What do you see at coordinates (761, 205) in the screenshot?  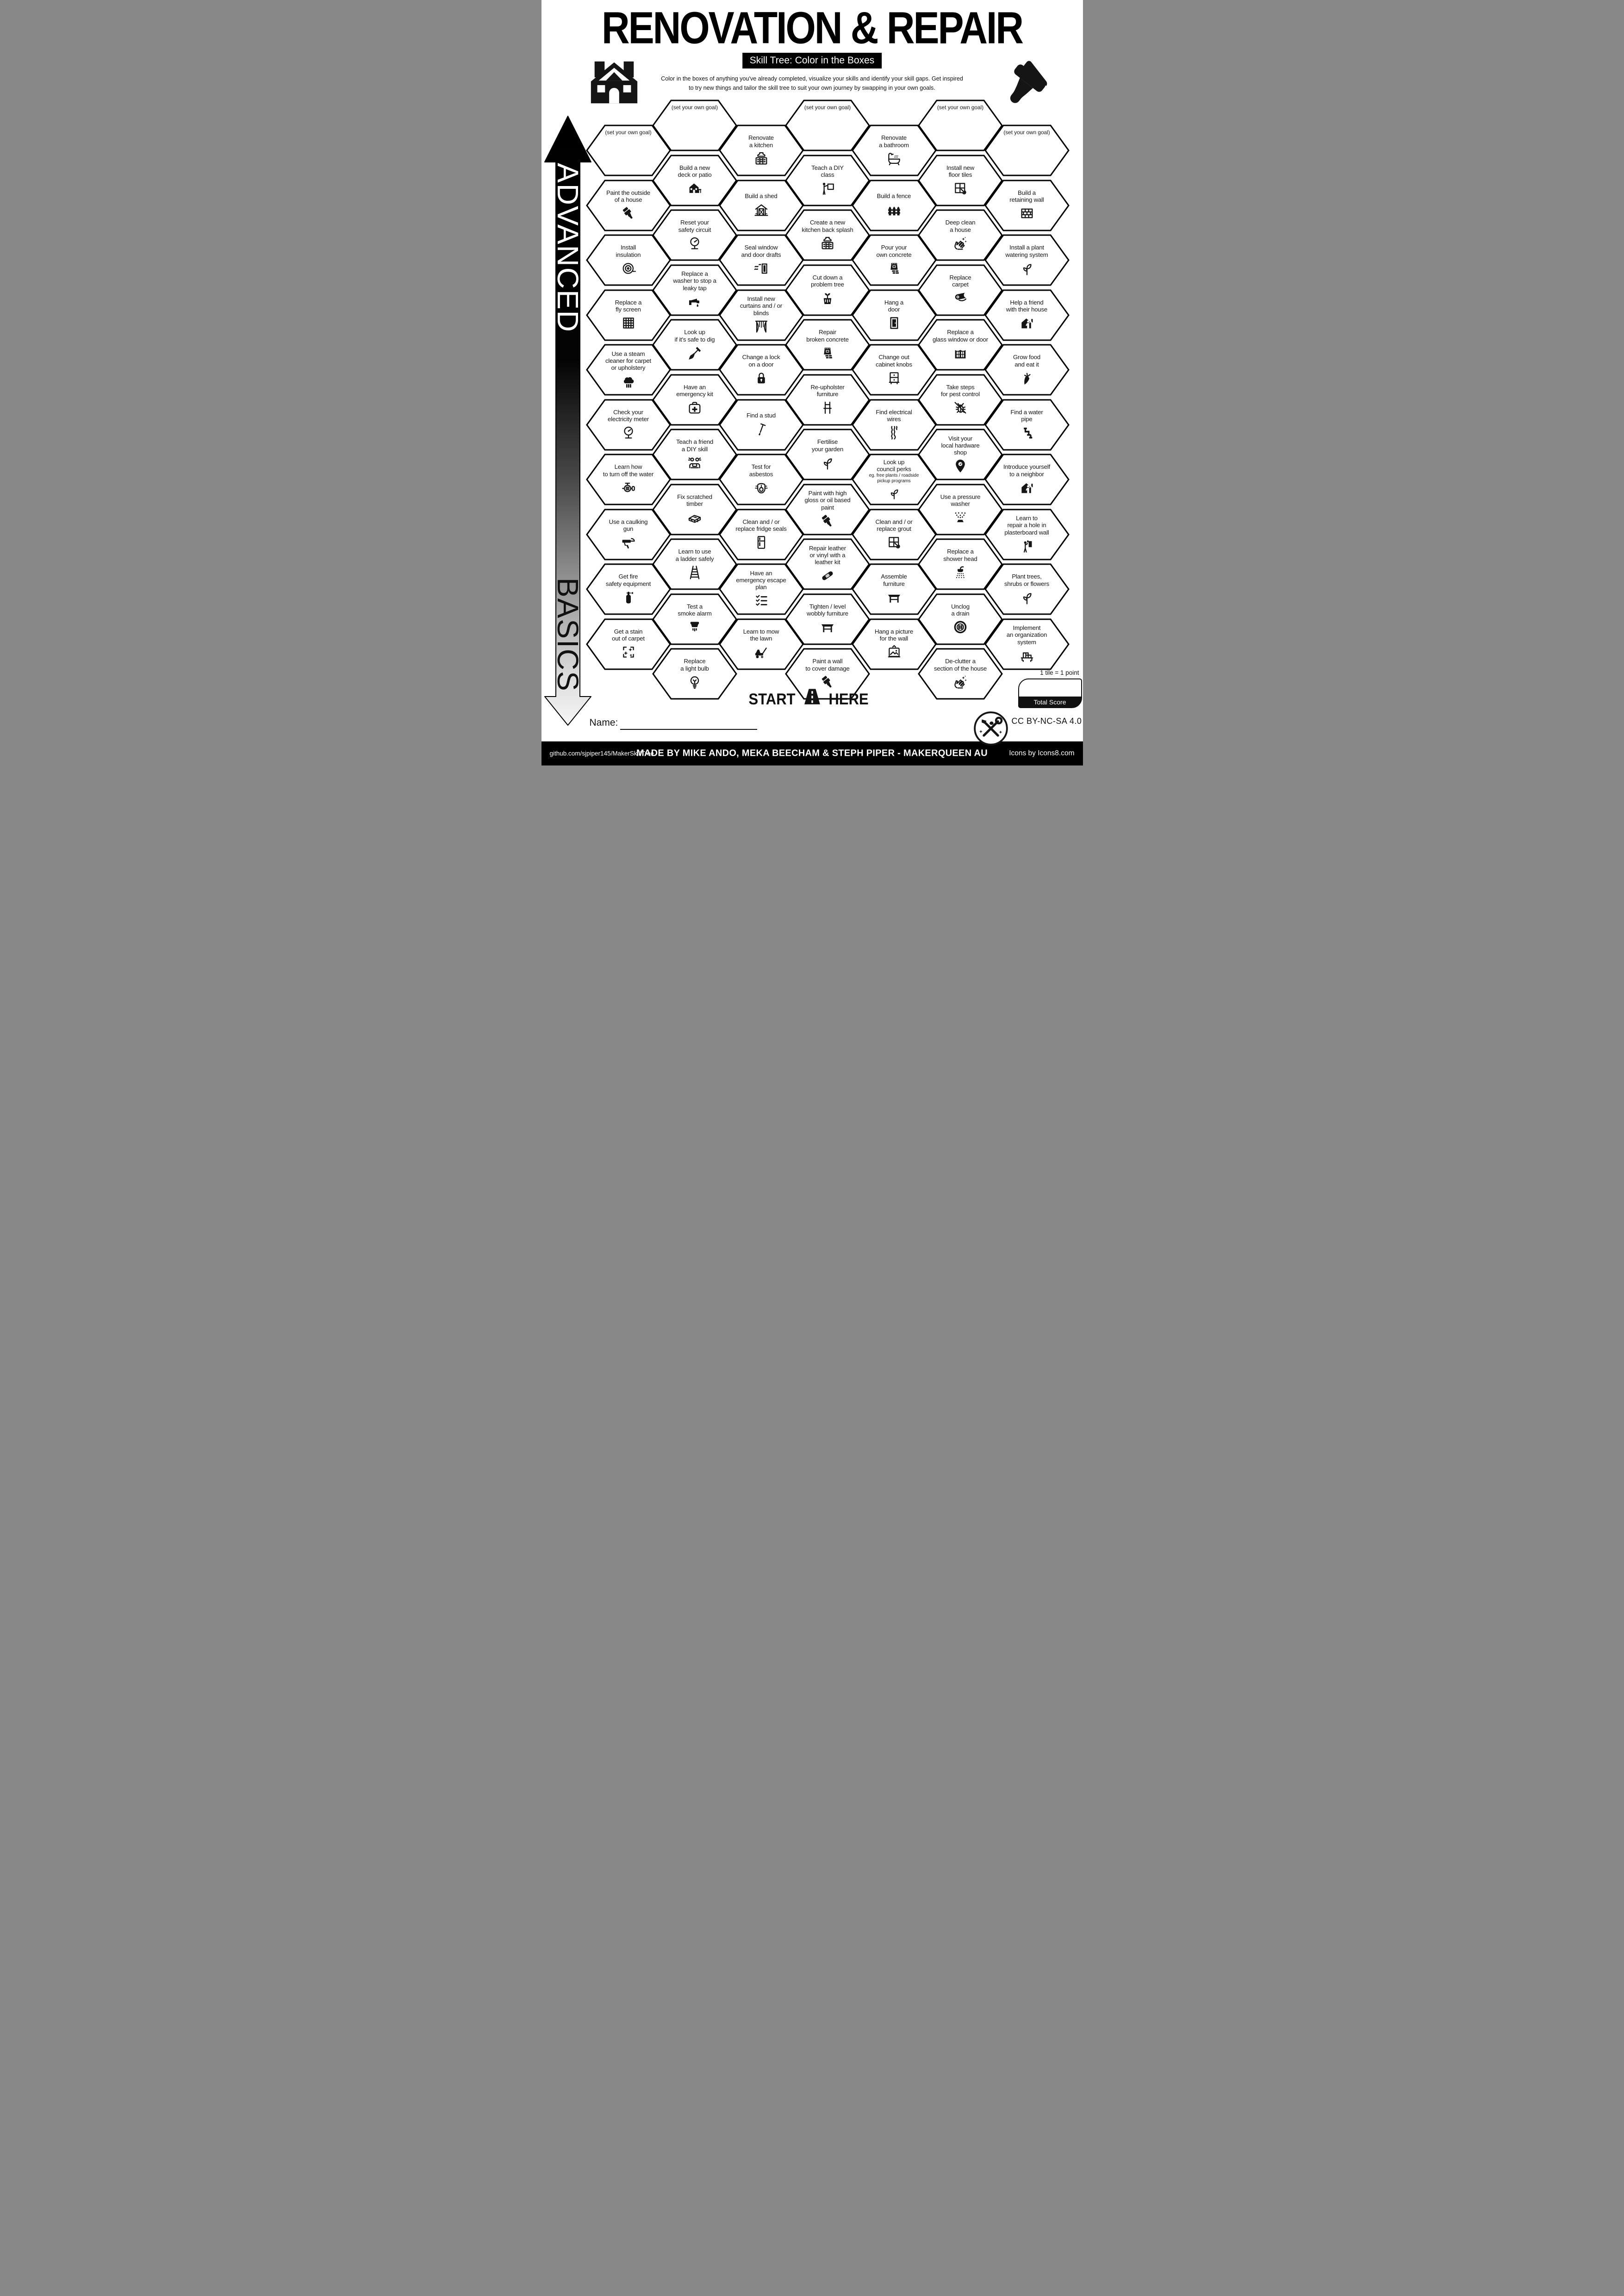 I see `skill-tile: Build a shed` at bounding box center [761, 205].